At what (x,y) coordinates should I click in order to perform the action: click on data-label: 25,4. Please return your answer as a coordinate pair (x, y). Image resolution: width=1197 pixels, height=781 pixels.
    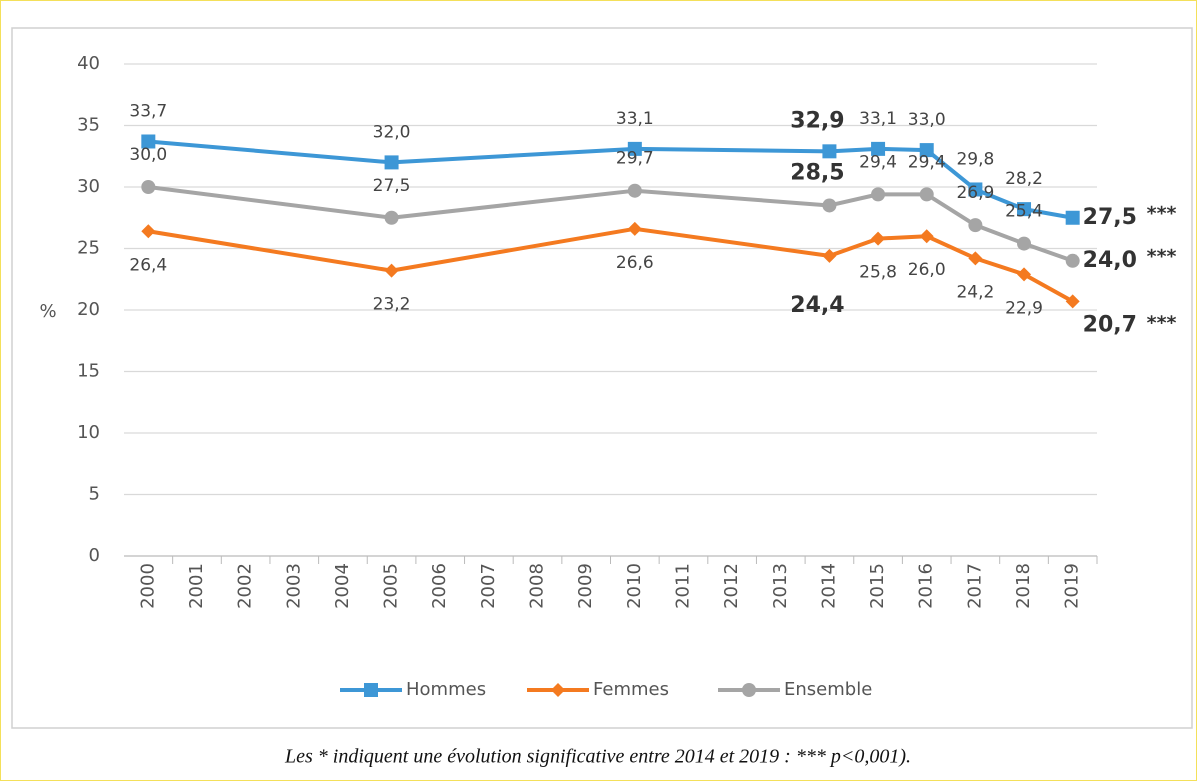
    Looking at the image, I should click on (1024, 212).